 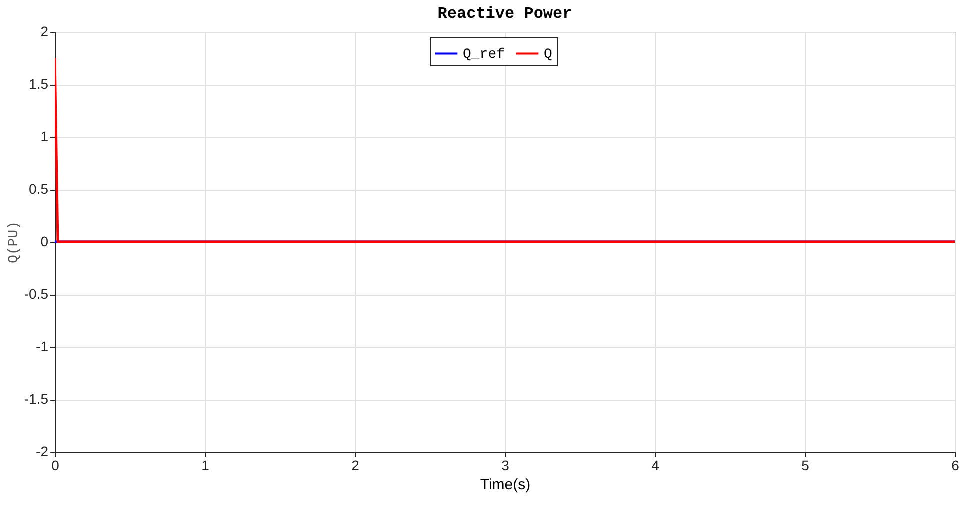 I want to click on x-tick-label: 5, so click(x=806, y=466).